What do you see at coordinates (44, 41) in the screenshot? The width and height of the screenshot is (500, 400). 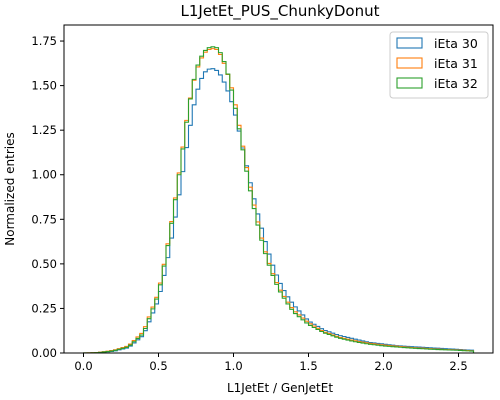 I see `y-tick-label: 1.75` at bounding box center [44, 41].